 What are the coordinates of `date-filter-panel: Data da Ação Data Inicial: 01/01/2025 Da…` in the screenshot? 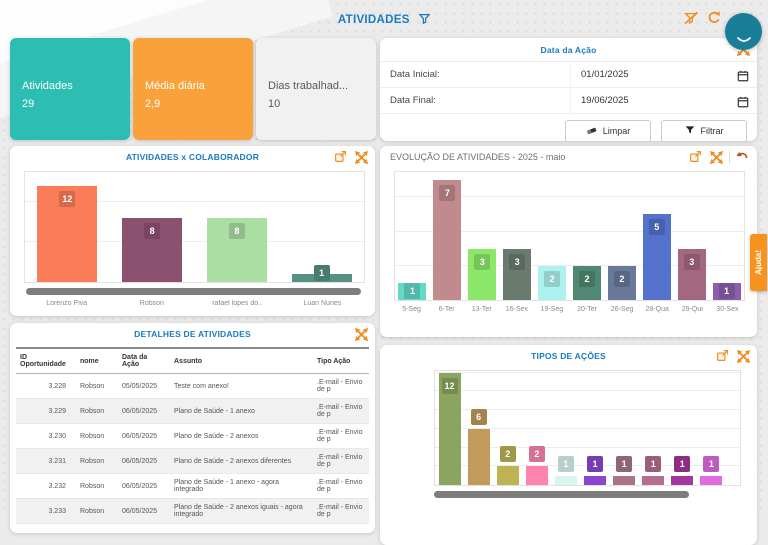 It's located at (568, 89).